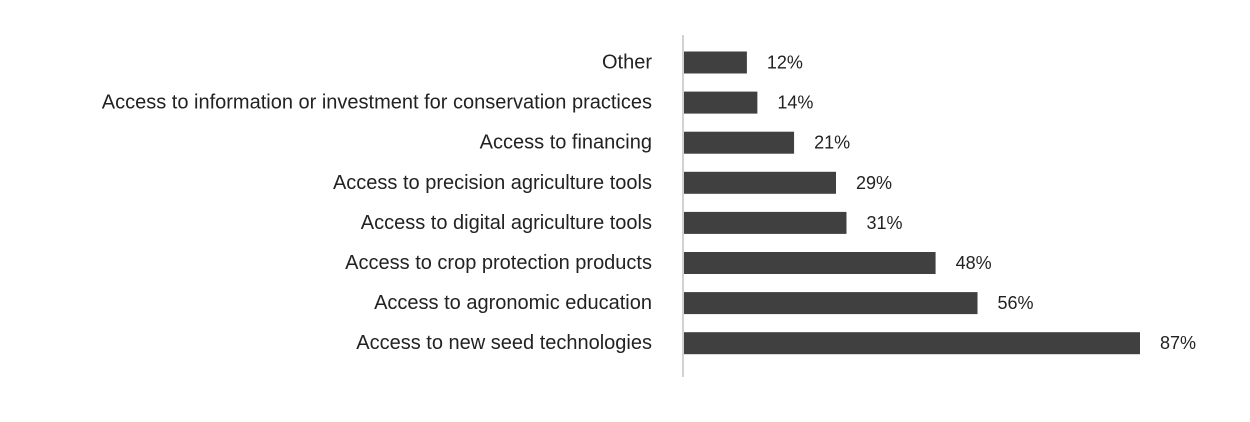 The height and width of the screenshot is (422, 1250). What do you see at coordinates (785, 63) in the screenshot?
I see `value-label-0: 12%` at bounding box center [785, 63].